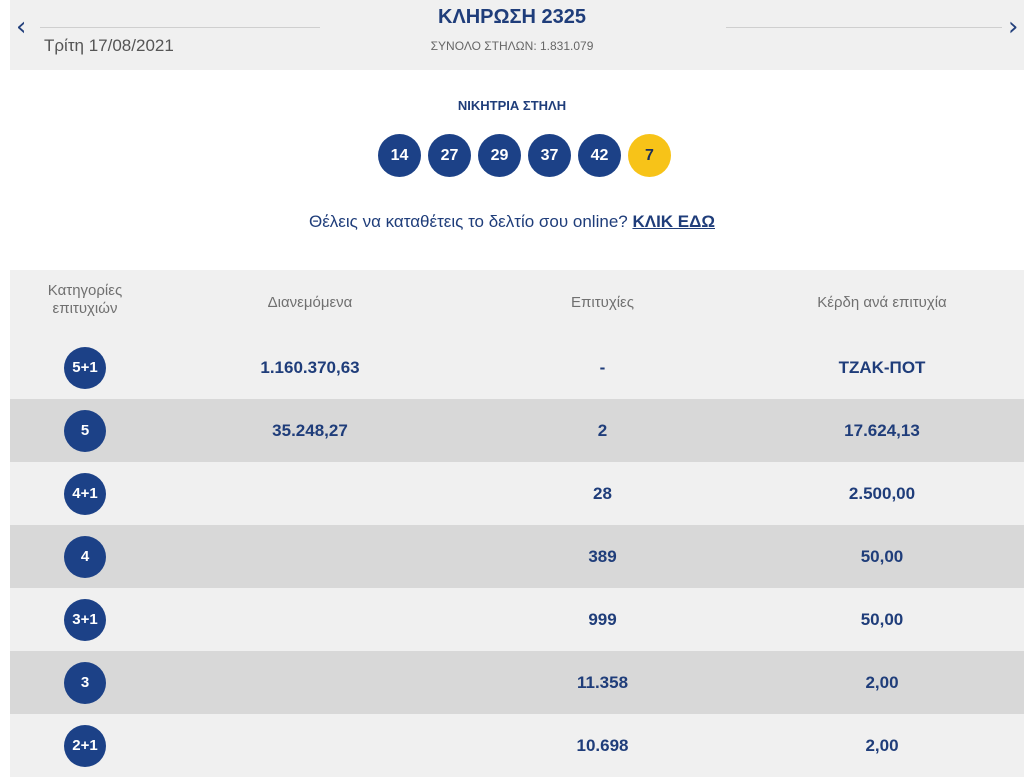 Image resolution: width=1024 pixels, height=777 pixels. Describe the element at coordinates (1013, 27) in the screenshot. I see `next-draw-arrow-icon: ›` at that location.